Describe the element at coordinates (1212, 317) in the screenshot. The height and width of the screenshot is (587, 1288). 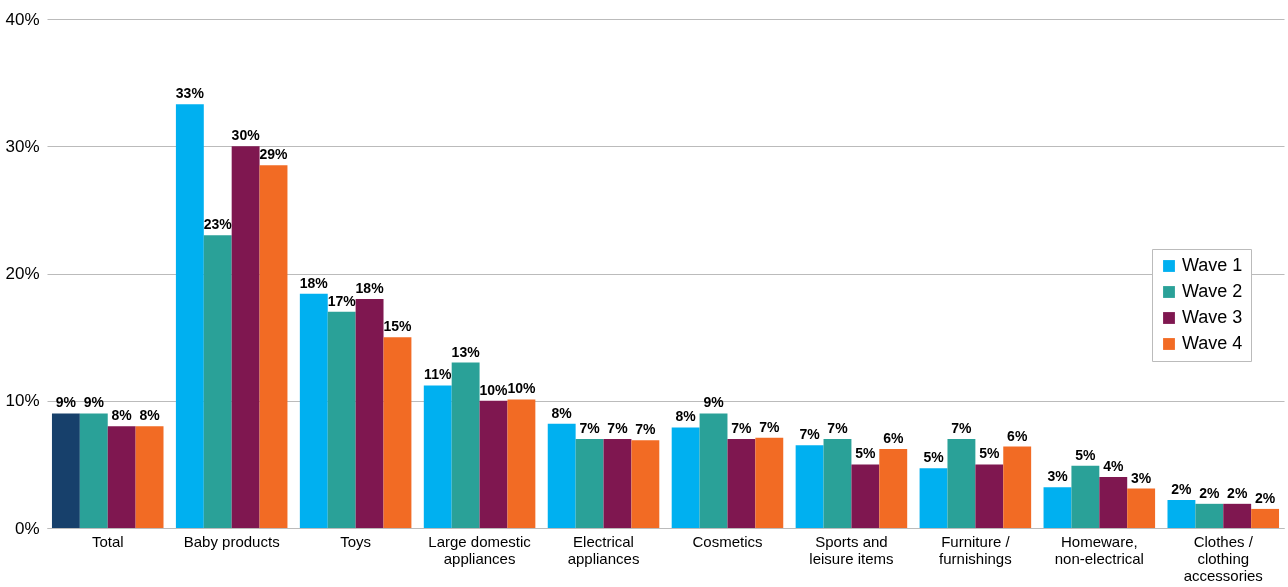
I see `legend-label: Wave 3` at that location.